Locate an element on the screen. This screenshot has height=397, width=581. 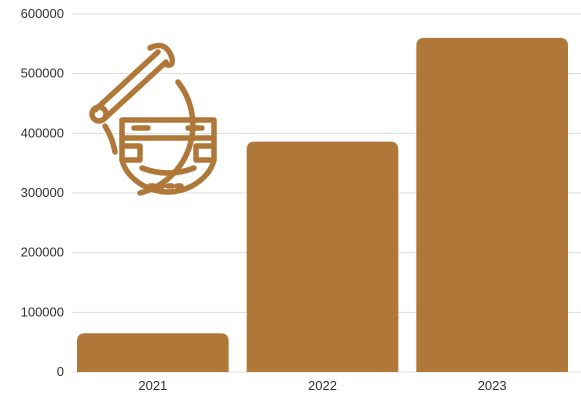
x-tick-label: 2022 is located at coordinates (322, 385).